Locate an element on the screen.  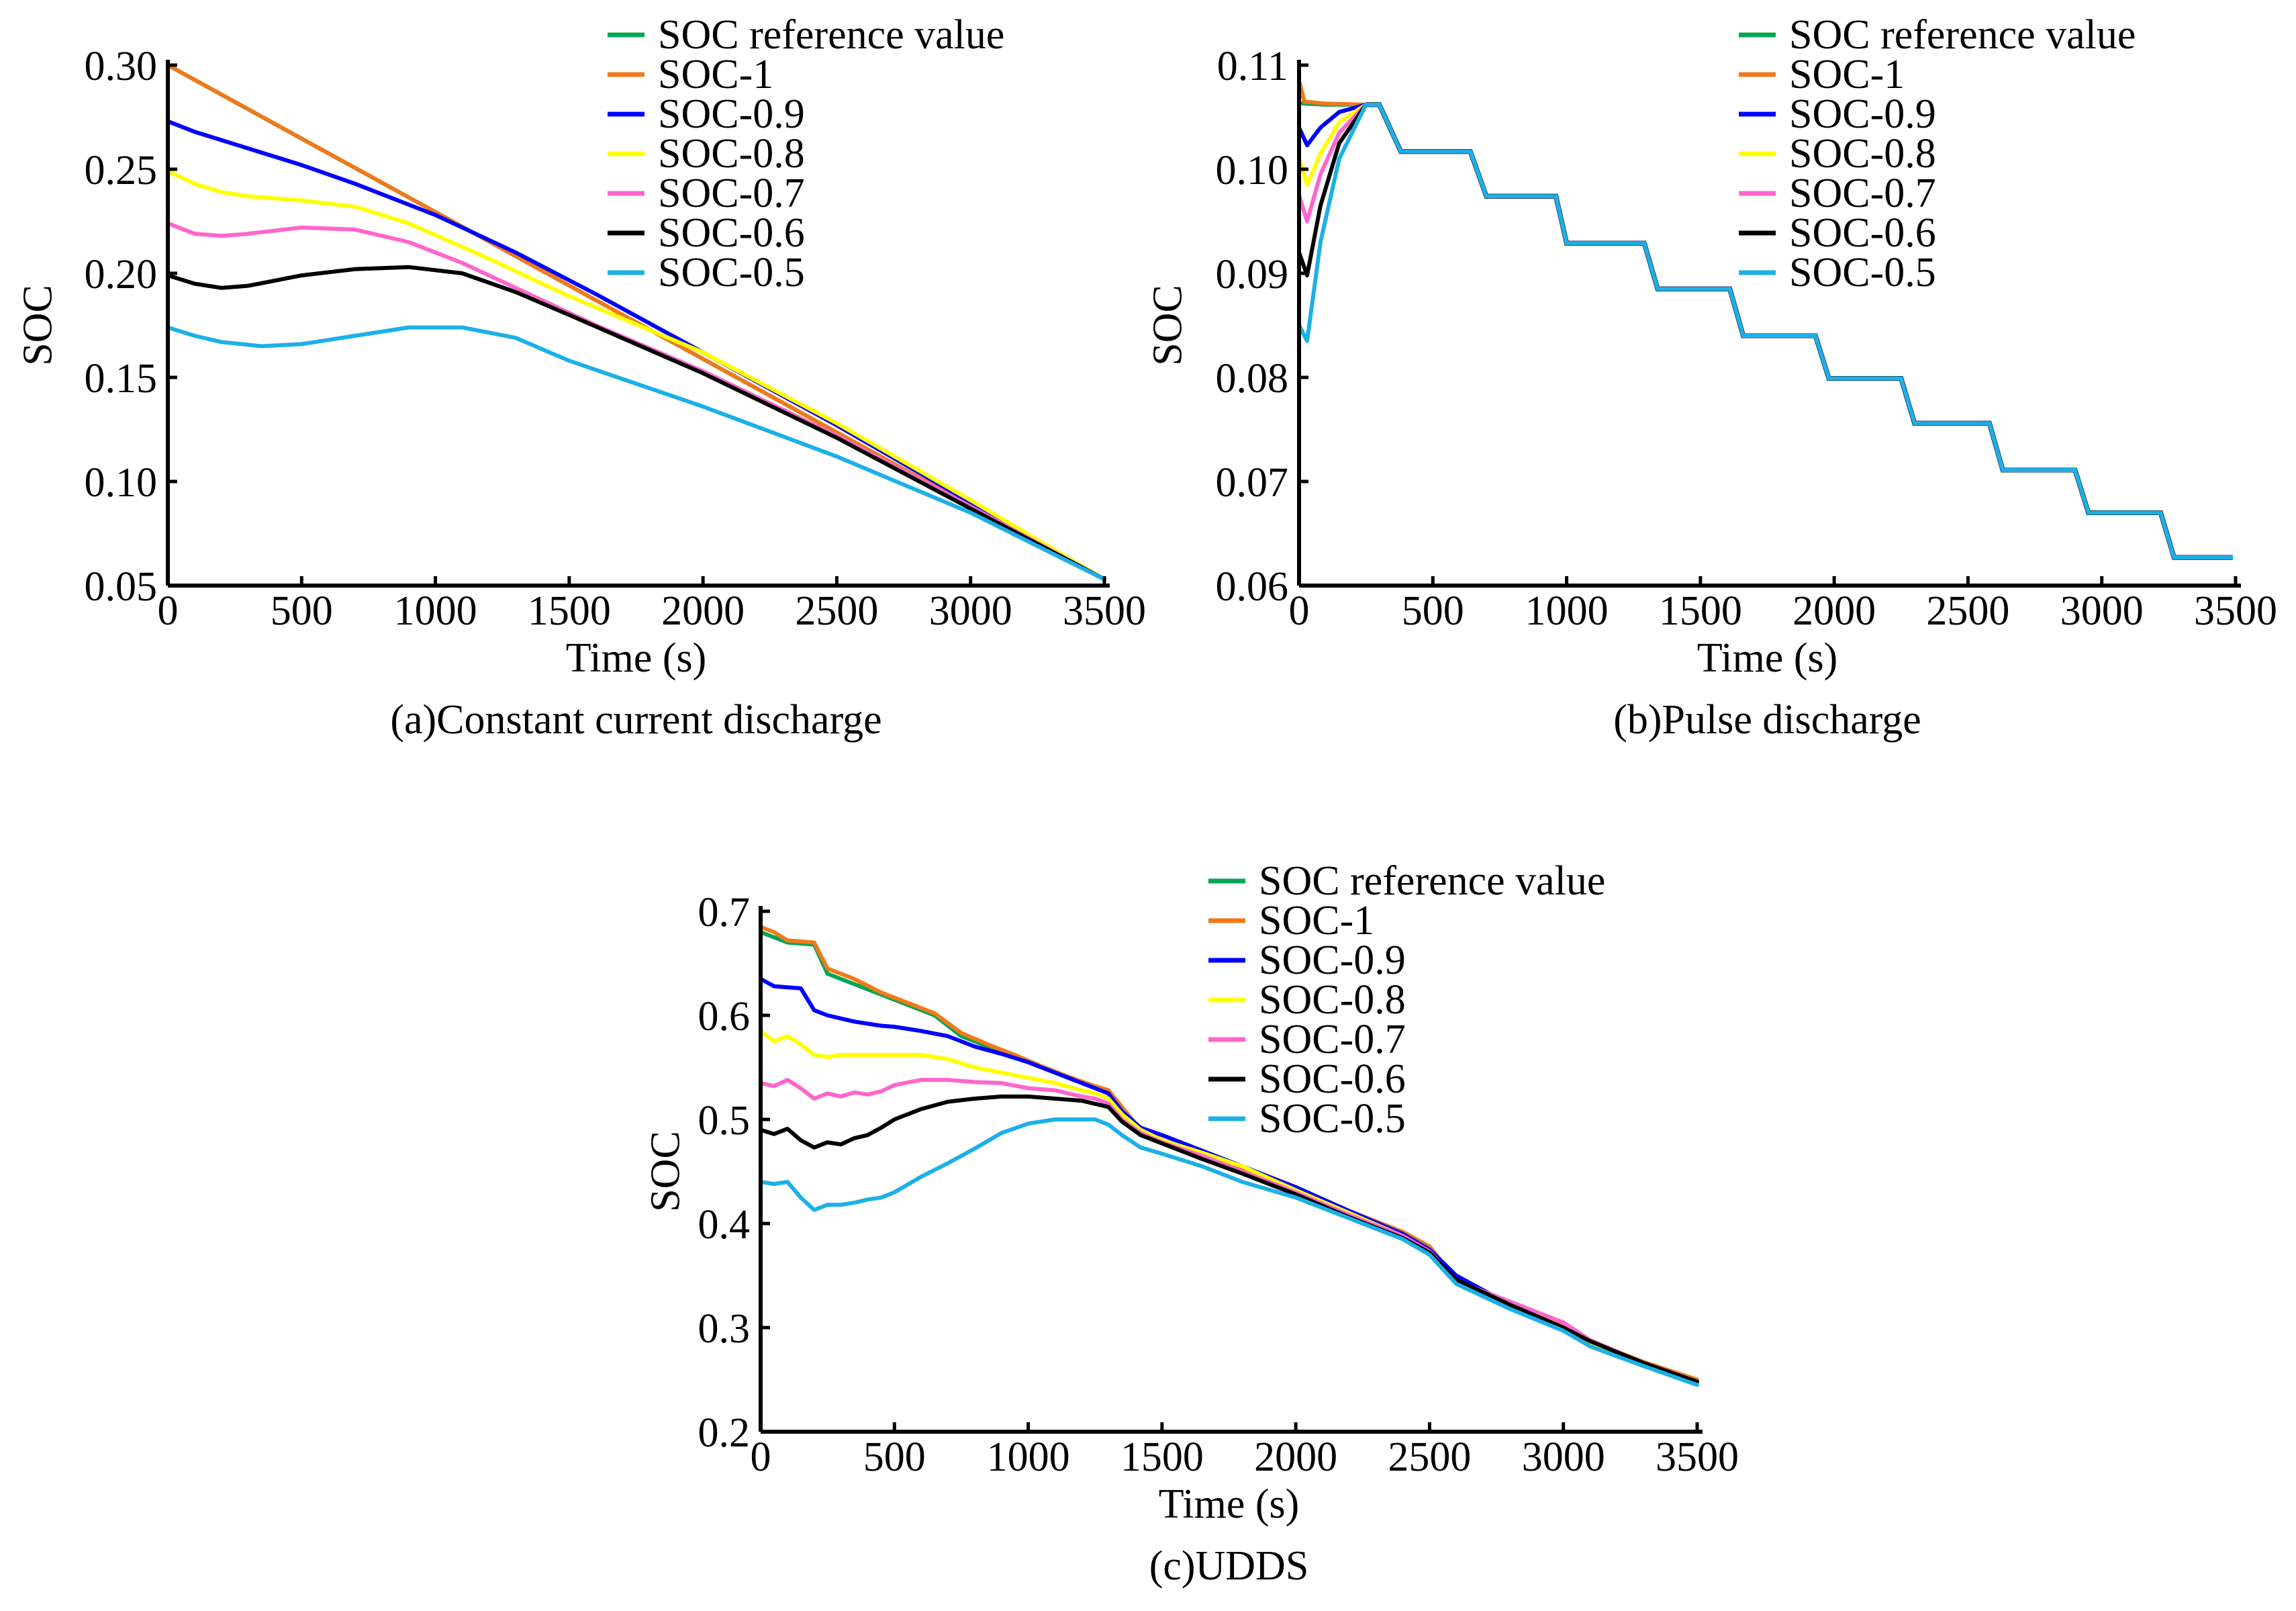
y-tick-label: 0.25 is located at coordinates (122, 170).